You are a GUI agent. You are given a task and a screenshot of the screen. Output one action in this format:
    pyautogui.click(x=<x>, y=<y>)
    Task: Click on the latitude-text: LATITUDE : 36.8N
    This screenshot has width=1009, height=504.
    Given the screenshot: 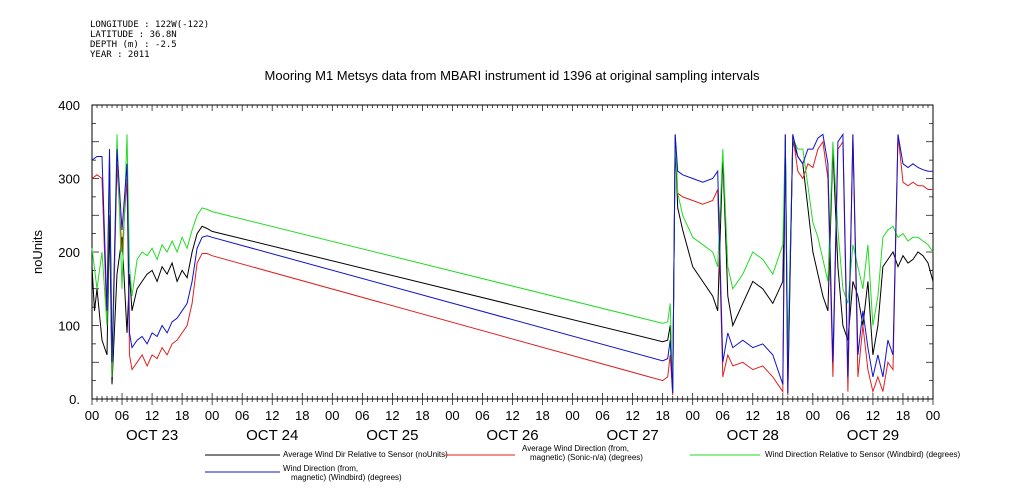 What is the action you would take?
    pyautogui.click(x=133, y=35)
    